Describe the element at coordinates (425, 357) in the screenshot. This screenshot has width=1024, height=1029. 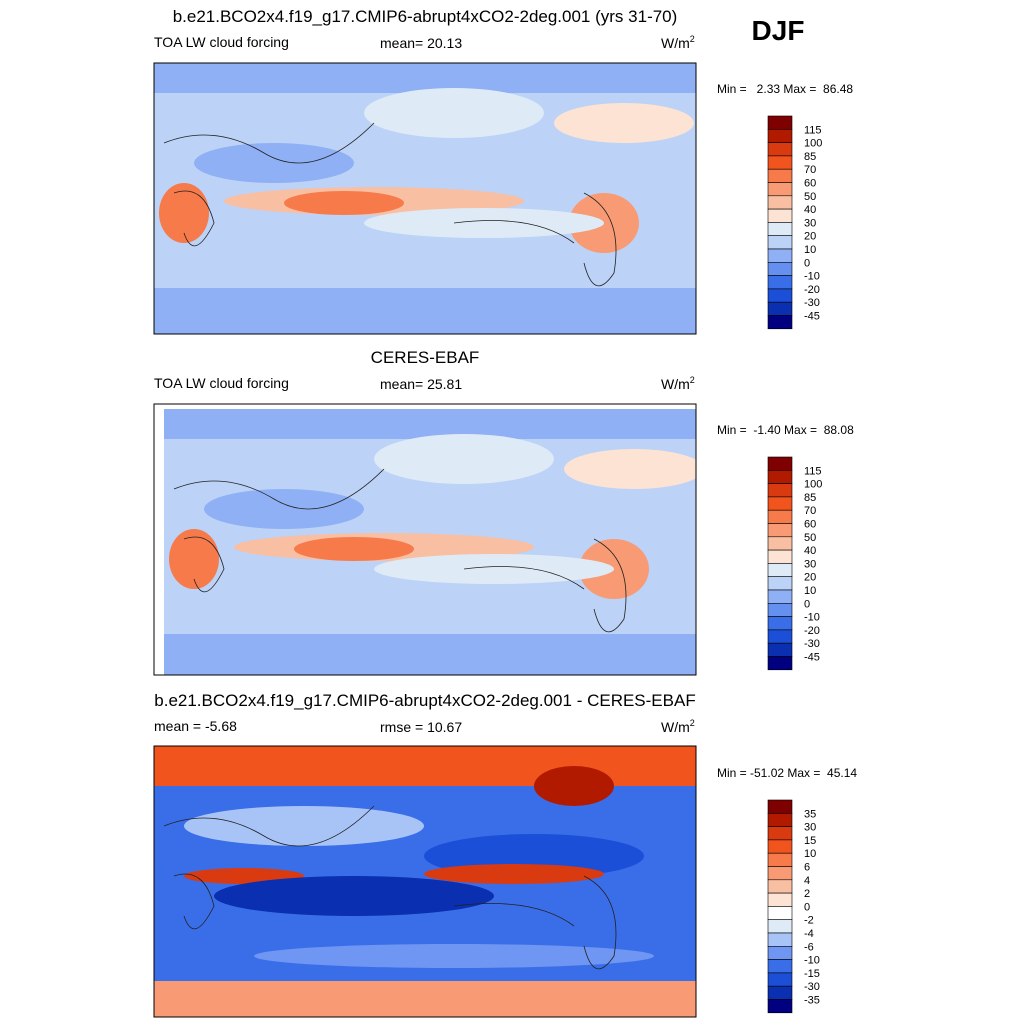
I see `panel-title: CERES-EBAF` at that location.